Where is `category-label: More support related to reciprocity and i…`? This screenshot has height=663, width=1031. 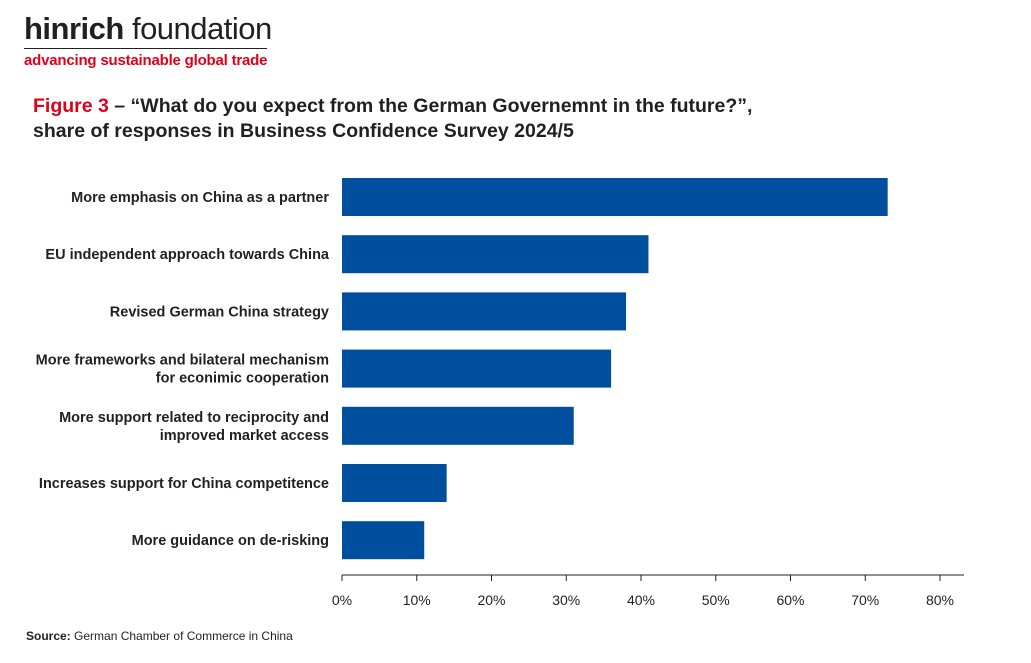
category-label: More support related to reciprocity and i… is located at coordinates (194, 427).